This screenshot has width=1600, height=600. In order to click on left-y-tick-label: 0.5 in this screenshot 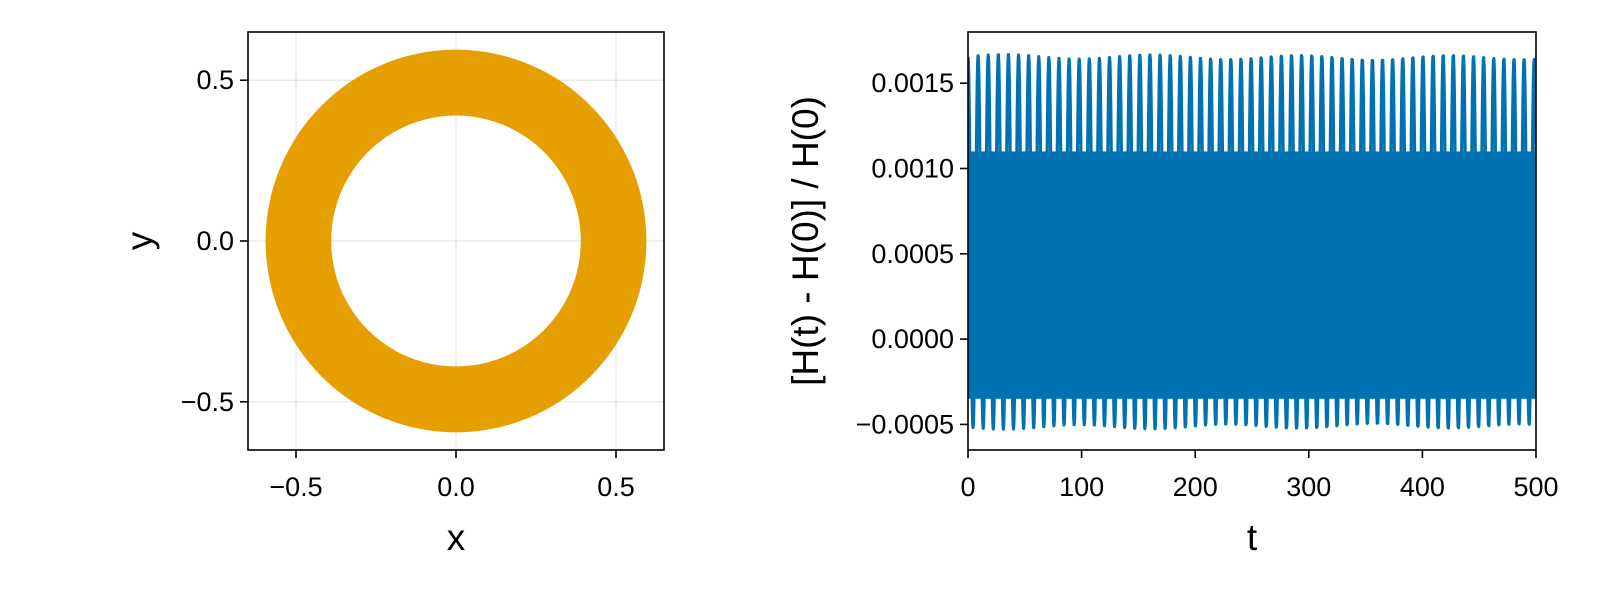, I will do `click(215, 80)`.